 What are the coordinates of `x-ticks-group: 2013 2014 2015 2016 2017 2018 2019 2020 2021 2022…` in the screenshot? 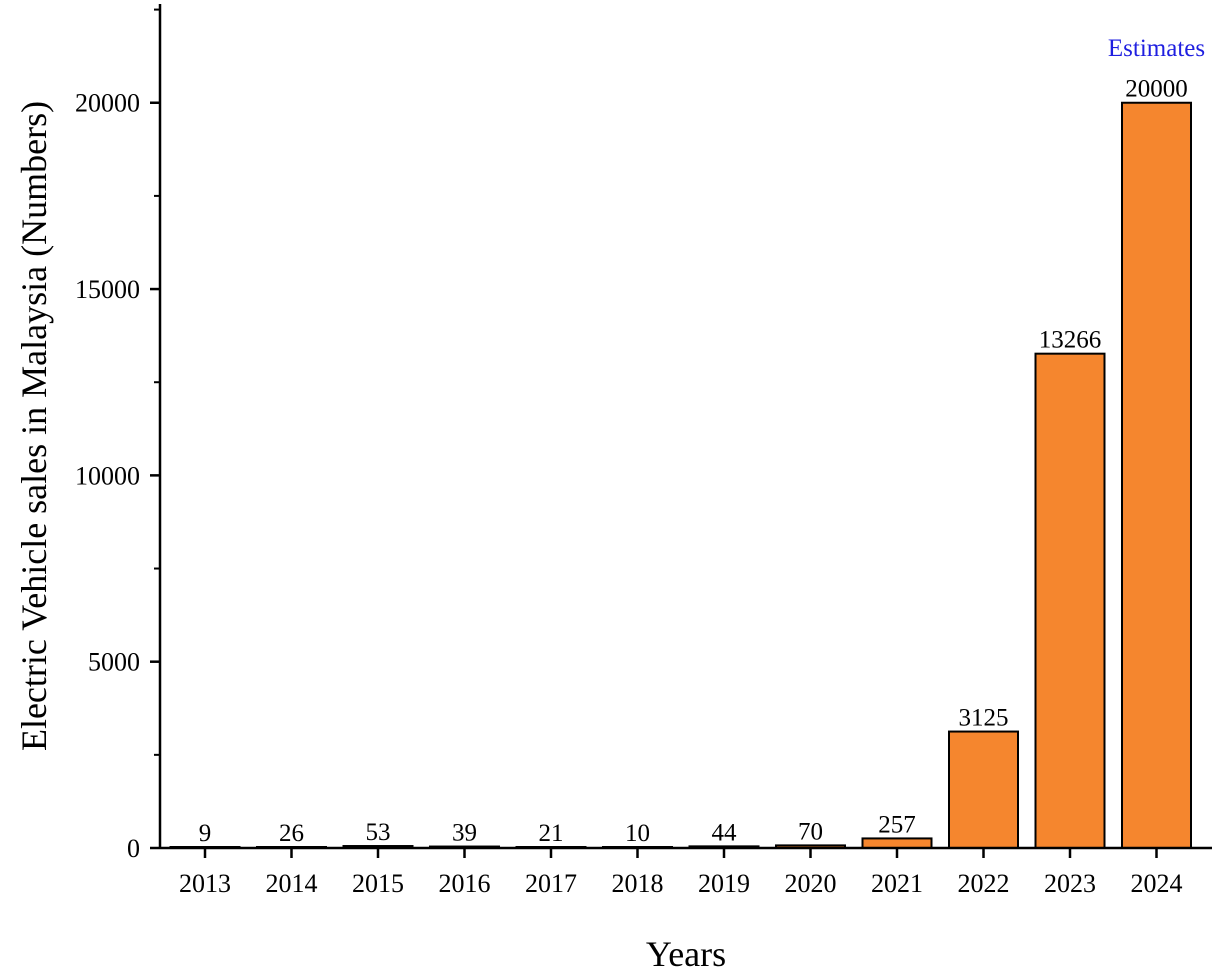 It's located at (681, 873).